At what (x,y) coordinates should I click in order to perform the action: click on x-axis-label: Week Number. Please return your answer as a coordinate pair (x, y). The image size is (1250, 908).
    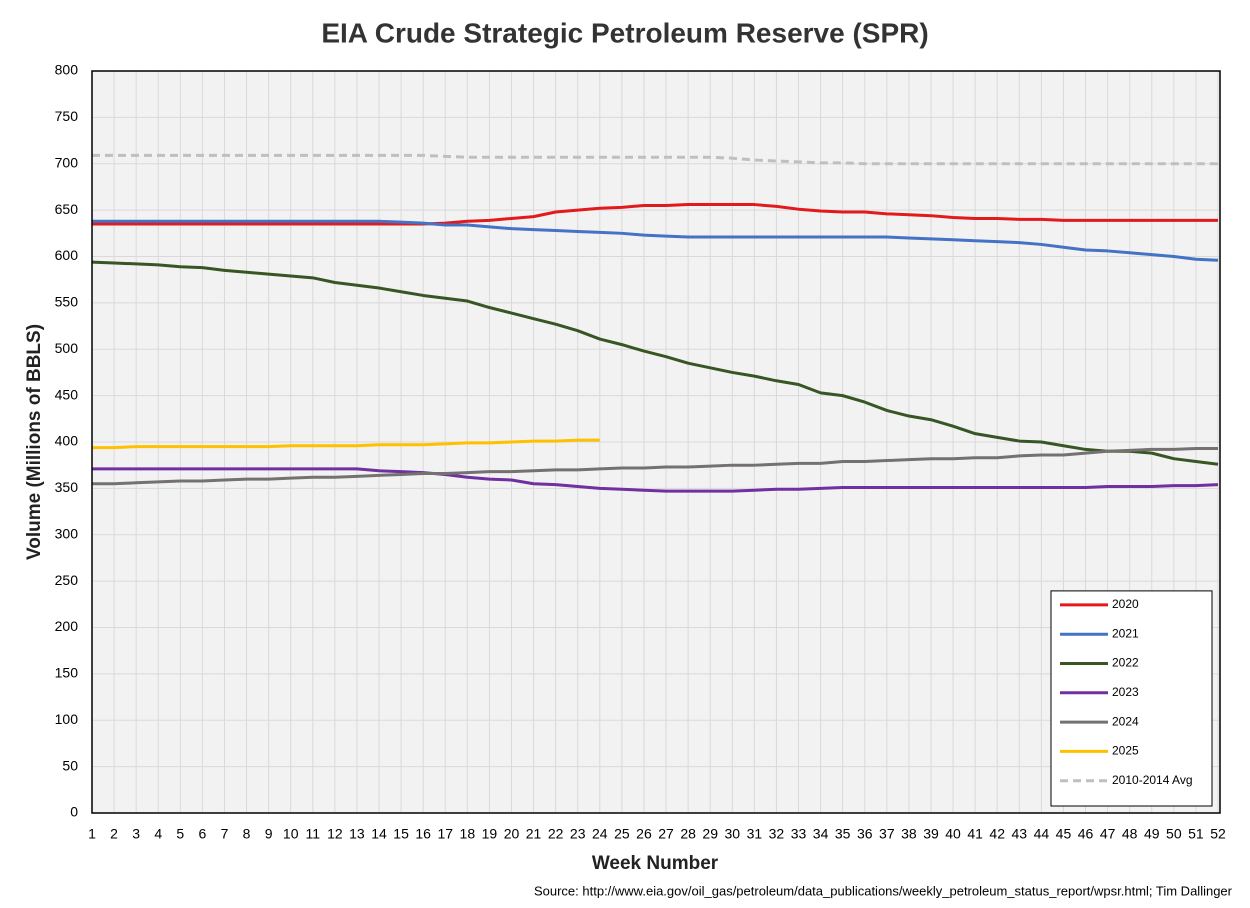
    Looking at the image, I should click on (655, 863).